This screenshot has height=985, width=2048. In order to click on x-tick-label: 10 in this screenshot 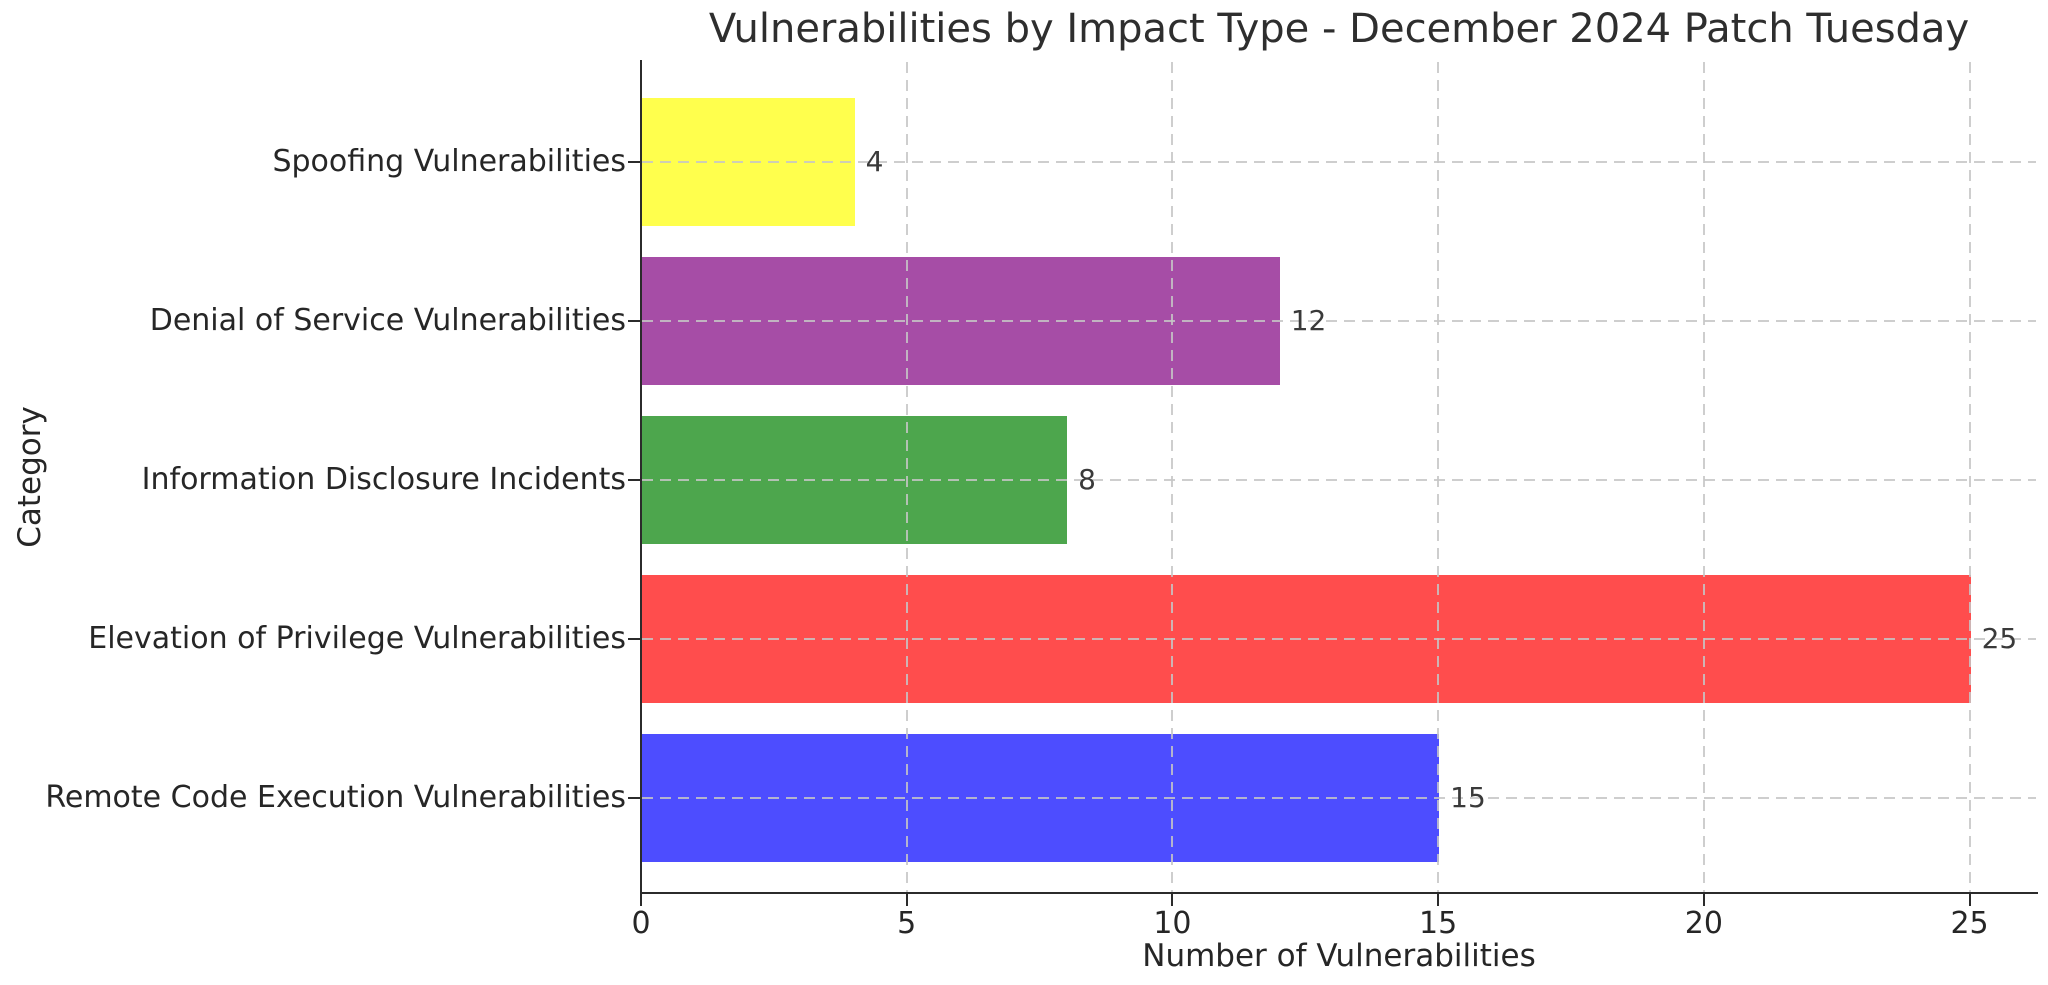, I will do `click(1172, 923)`.